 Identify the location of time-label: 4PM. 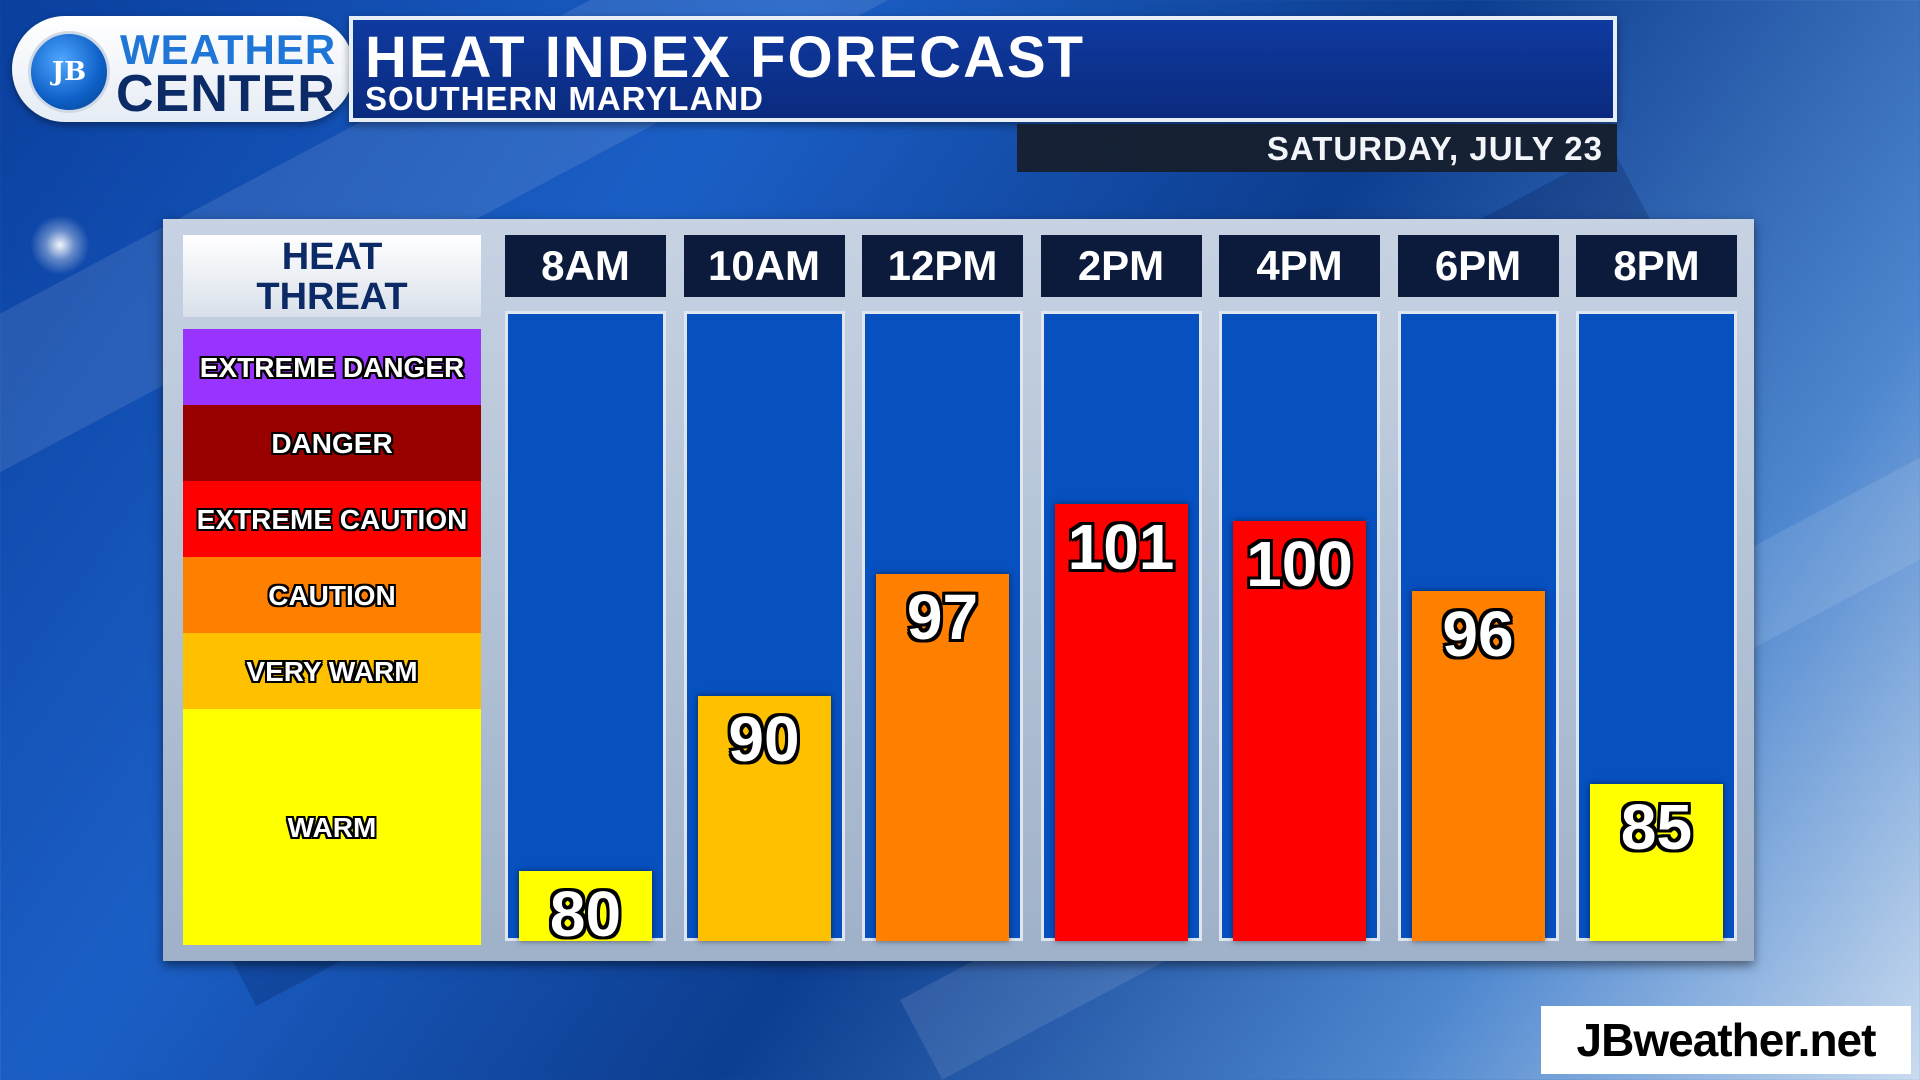
(1299, 266).